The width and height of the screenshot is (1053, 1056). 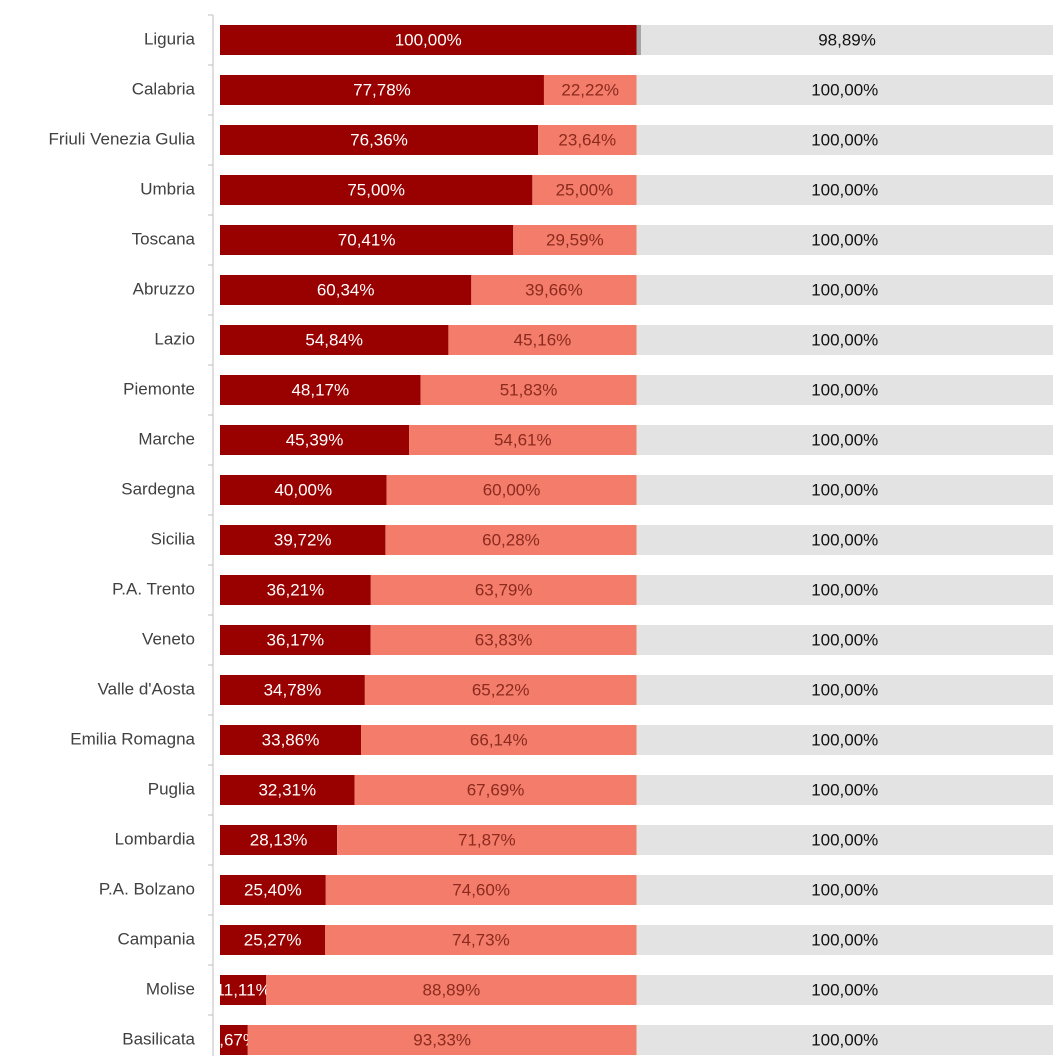 I want to click on value-label: 40,00%, so click(x=303, y=489).